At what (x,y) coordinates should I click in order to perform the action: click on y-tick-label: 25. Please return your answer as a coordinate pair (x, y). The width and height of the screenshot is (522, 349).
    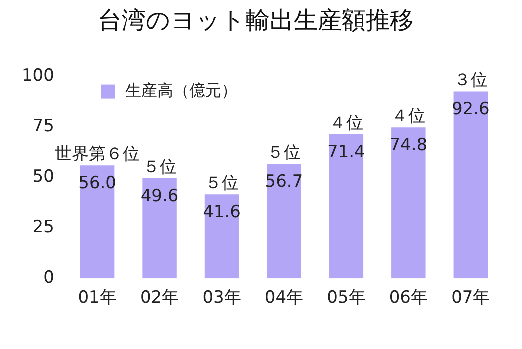
    Looking at the image, I should click on (43, 228).